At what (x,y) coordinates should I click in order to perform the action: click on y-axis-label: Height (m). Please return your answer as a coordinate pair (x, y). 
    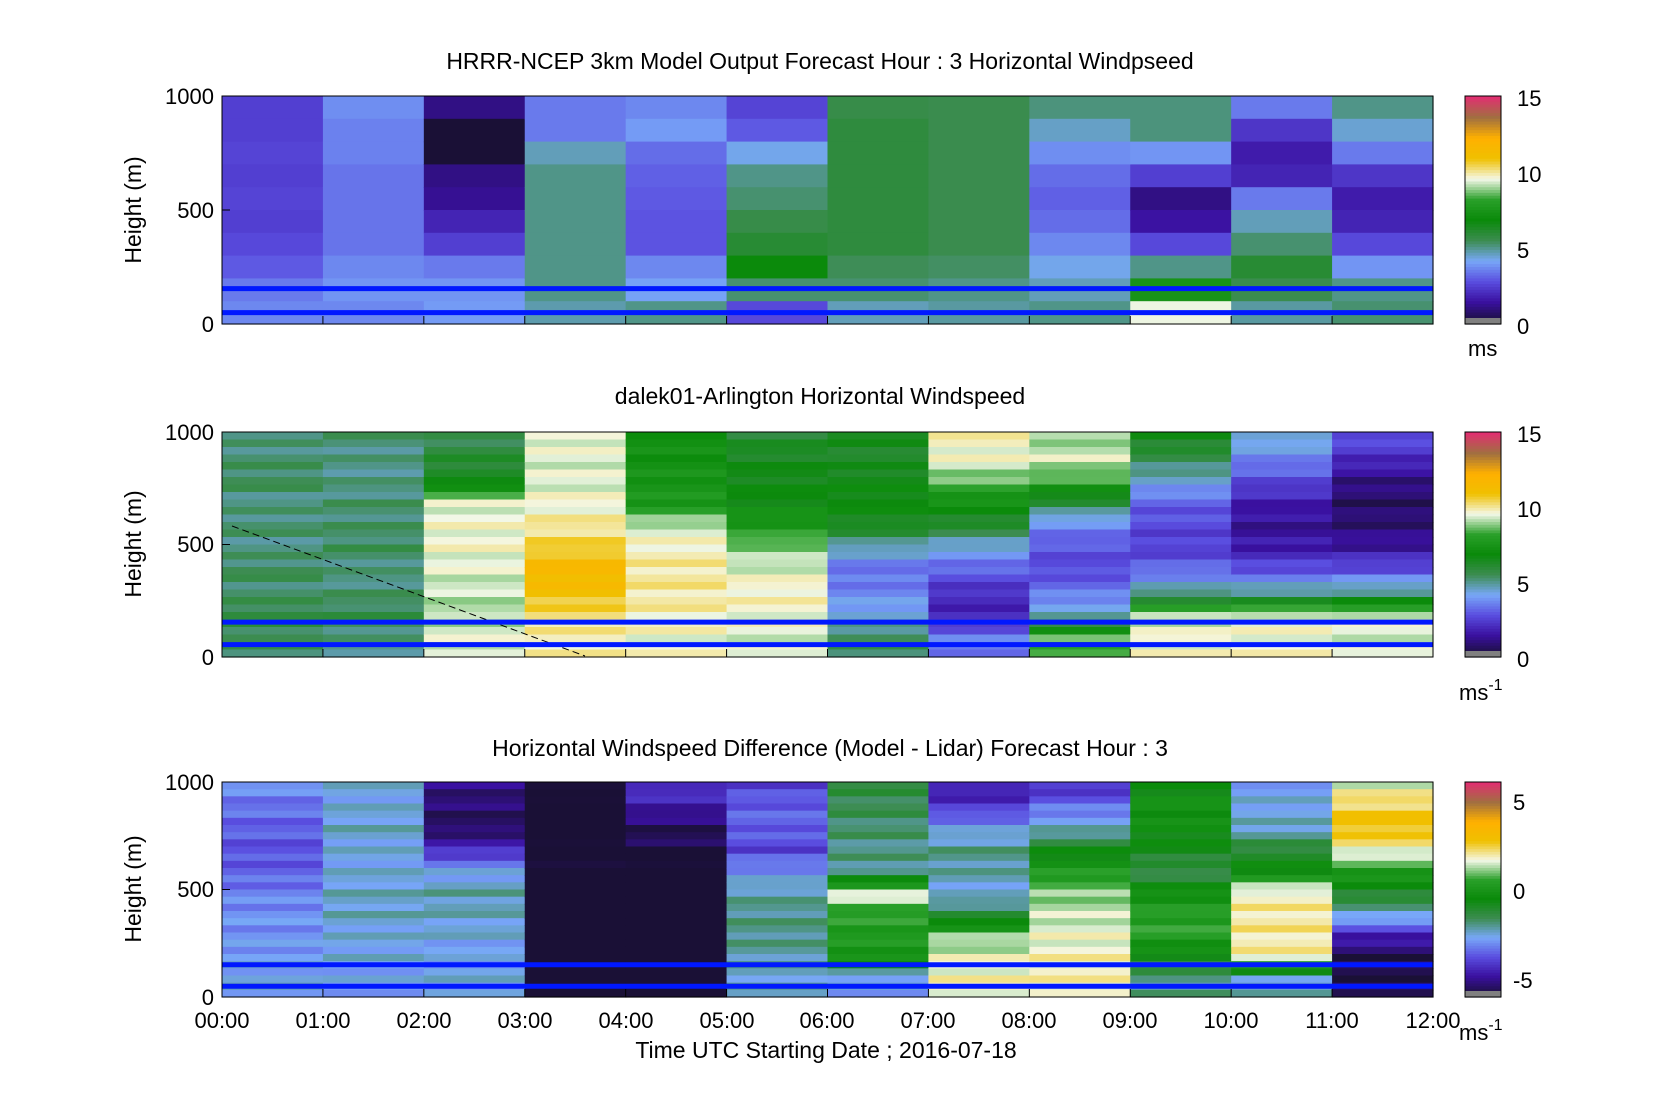
    Looking at the image, I should click on (133, 543).